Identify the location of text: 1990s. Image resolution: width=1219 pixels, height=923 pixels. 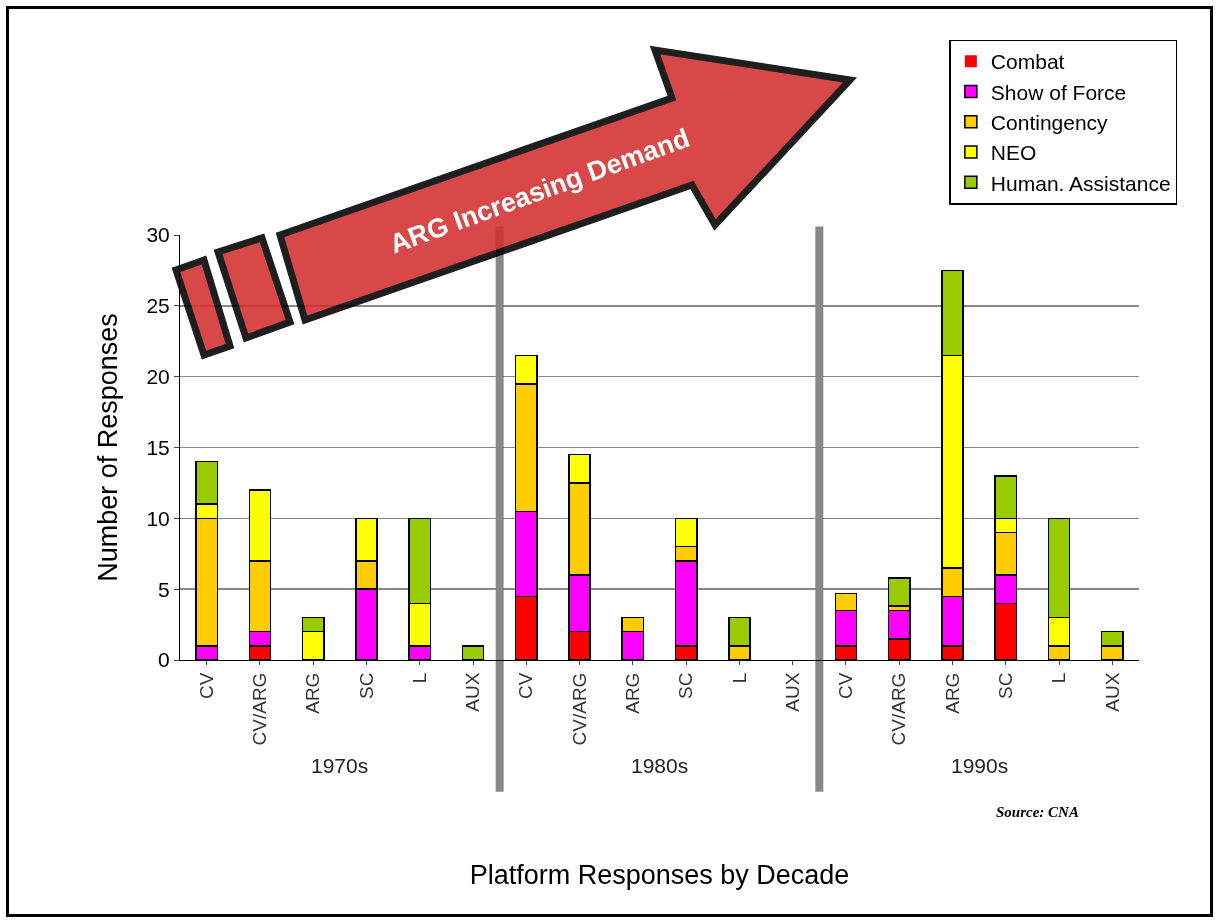
(980, 765).